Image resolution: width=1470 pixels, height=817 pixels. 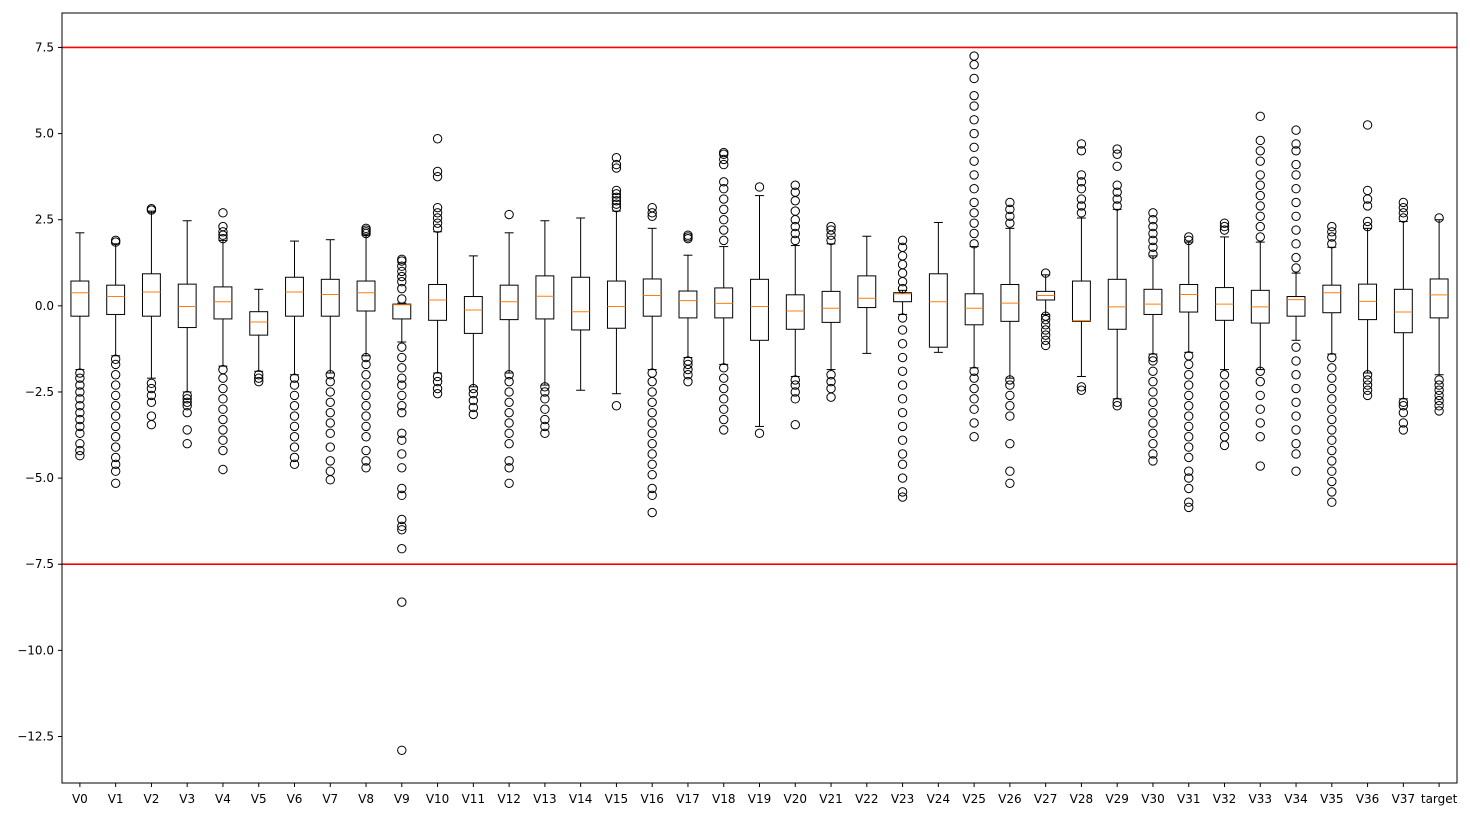 What do you see at coordinates (259, 337) in the screenshot?
I see `box-V5` at bounding box center [259, 337].